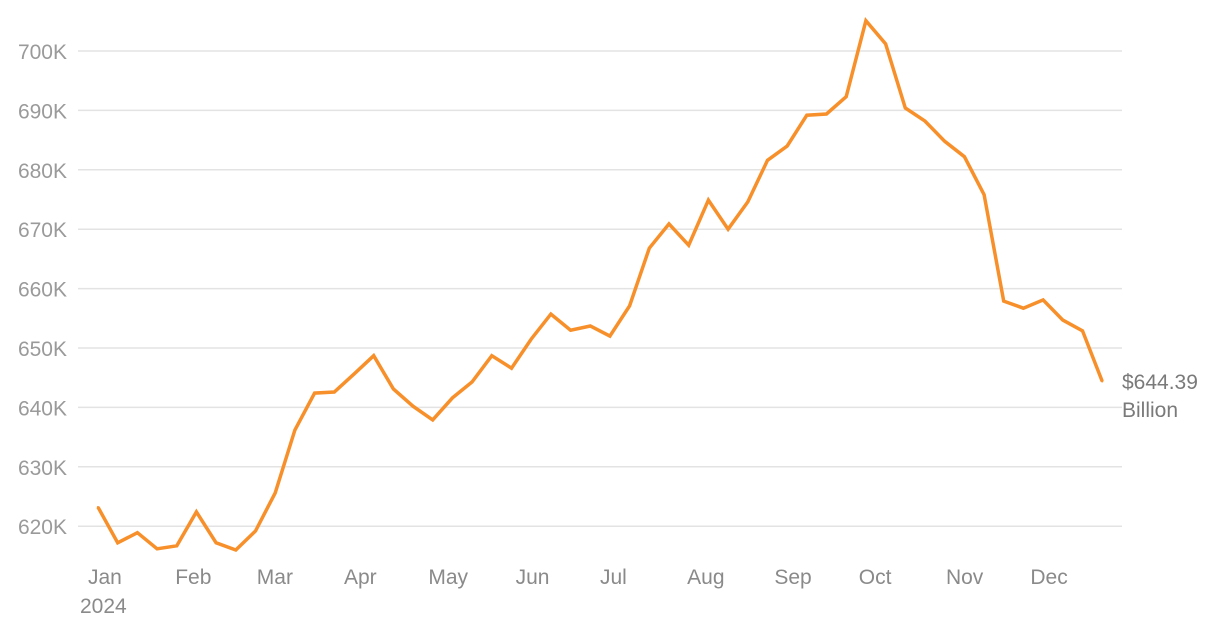 The height and width of the screenshot is (635, 1220). What do you see at coordinates (613, 577) in the screenshot?
I see `x-tick-label: Jul` at bounding box center [613, 577].